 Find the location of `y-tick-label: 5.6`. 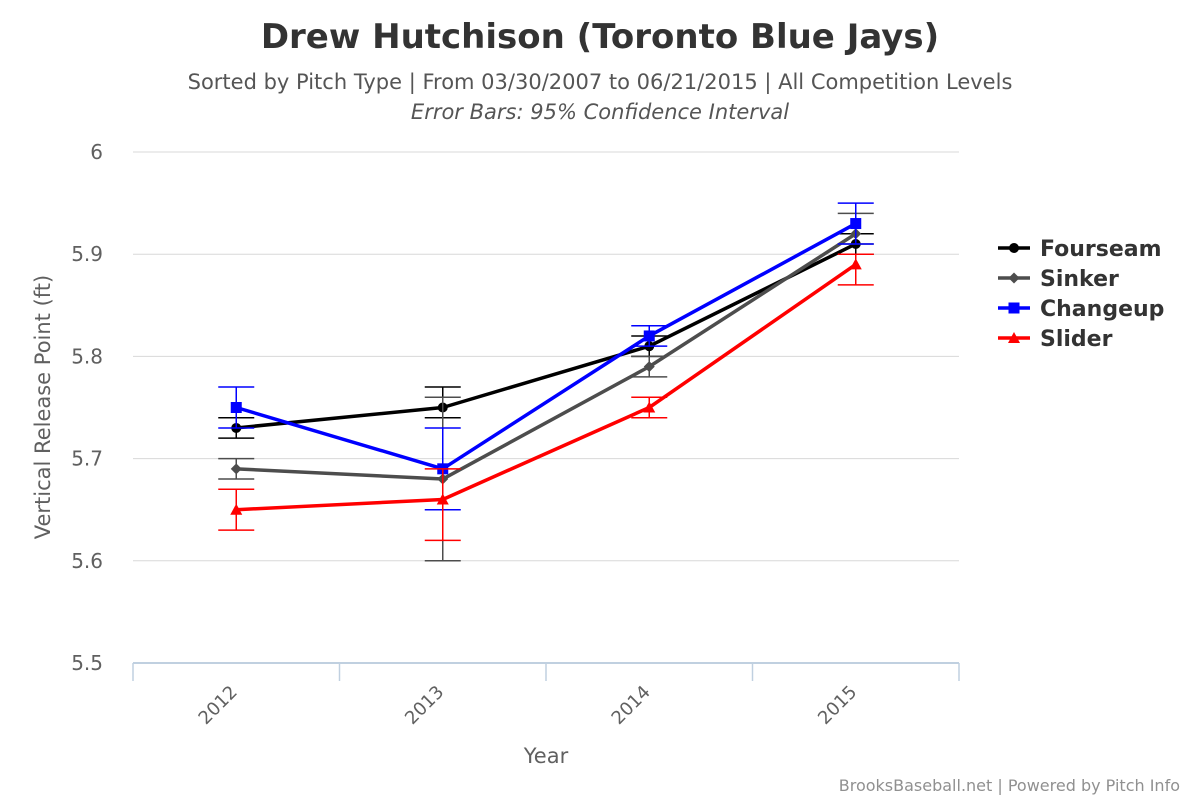

y-tick-label: 5.6 is located at coordinates (87, 561).